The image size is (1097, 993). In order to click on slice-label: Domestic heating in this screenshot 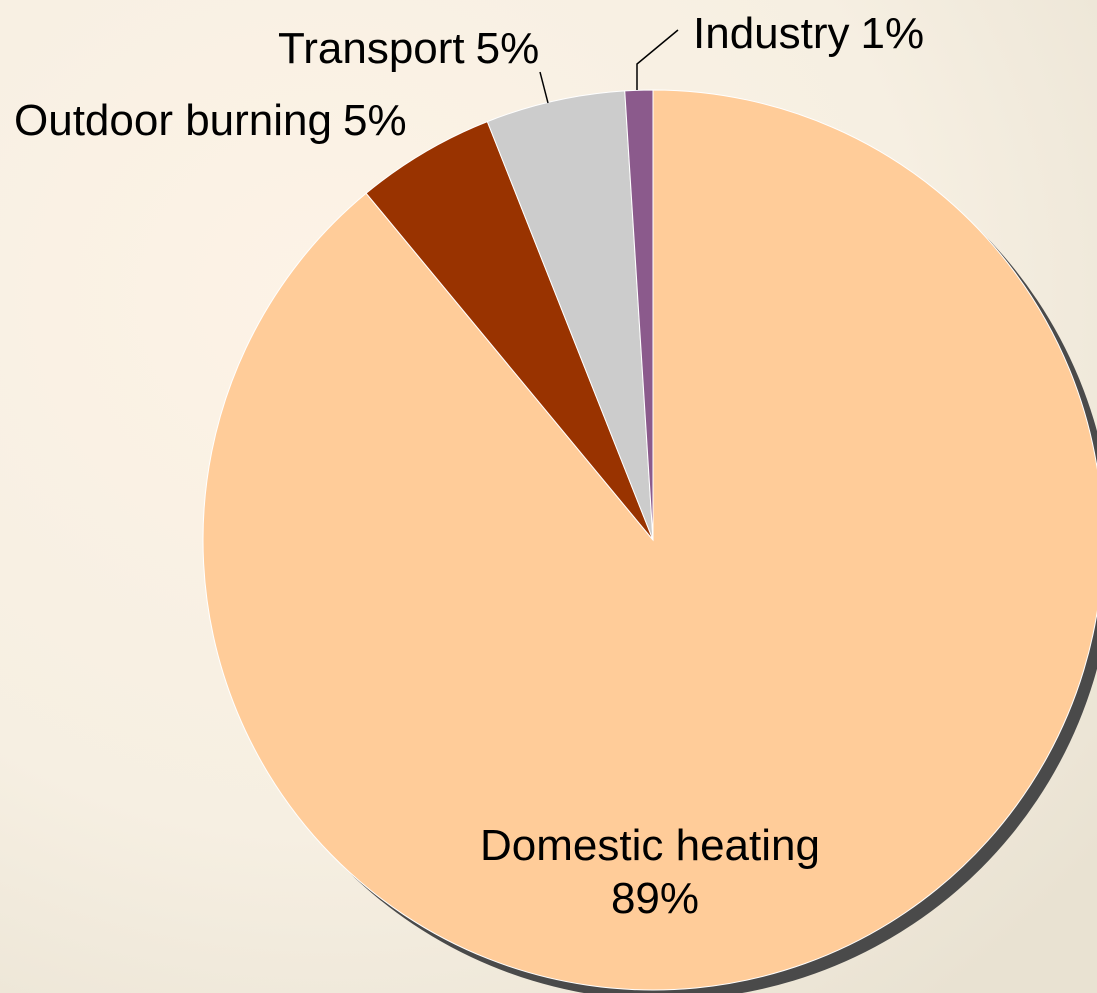, I will do `click(650, 845)`.